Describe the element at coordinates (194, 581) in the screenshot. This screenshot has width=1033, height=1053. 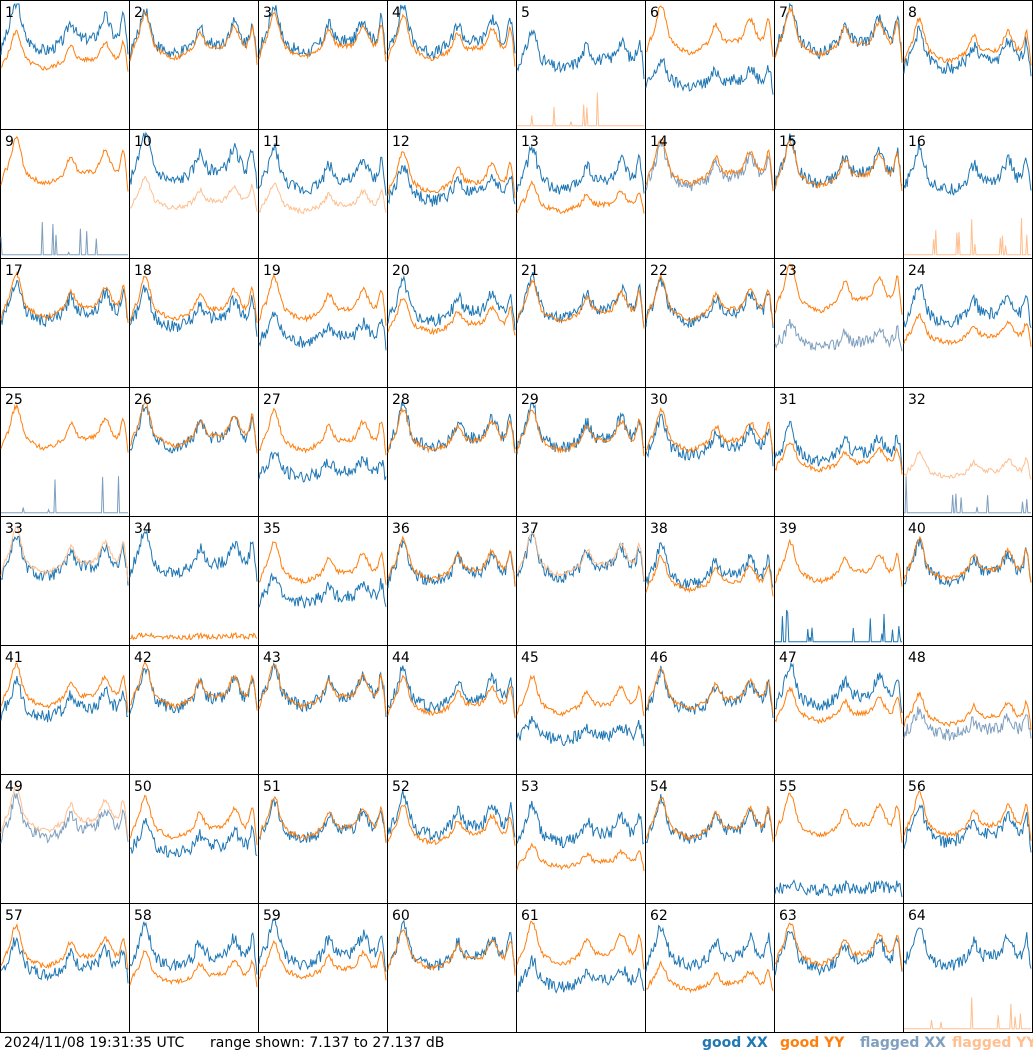
I see `panel-34: 34` at that location.